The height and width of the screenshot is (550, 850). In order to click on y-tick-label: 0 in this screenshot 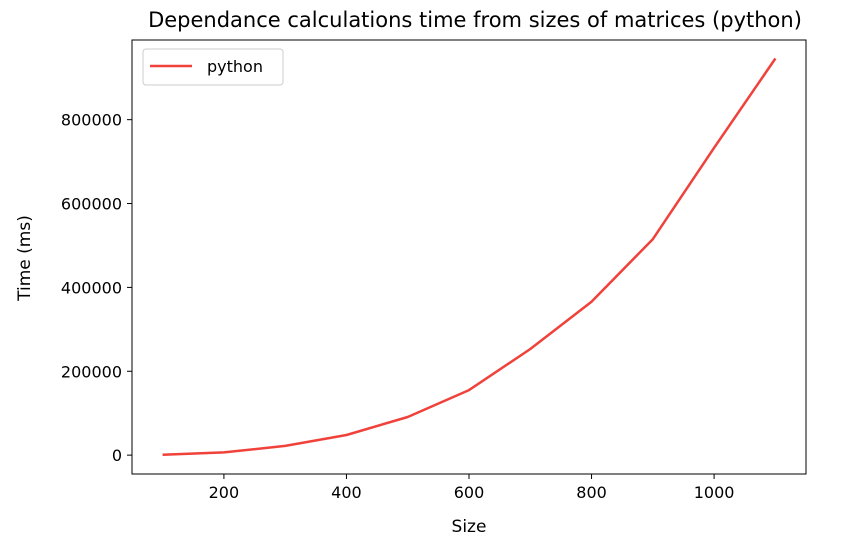, I will do `click(117, 455)`.